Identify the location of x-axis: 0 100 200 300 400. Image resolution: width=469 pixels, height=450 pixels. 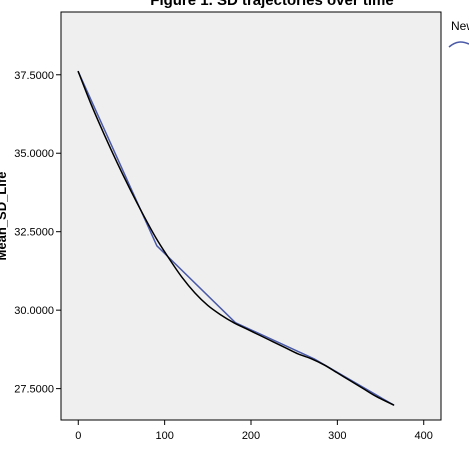
(254, 431).